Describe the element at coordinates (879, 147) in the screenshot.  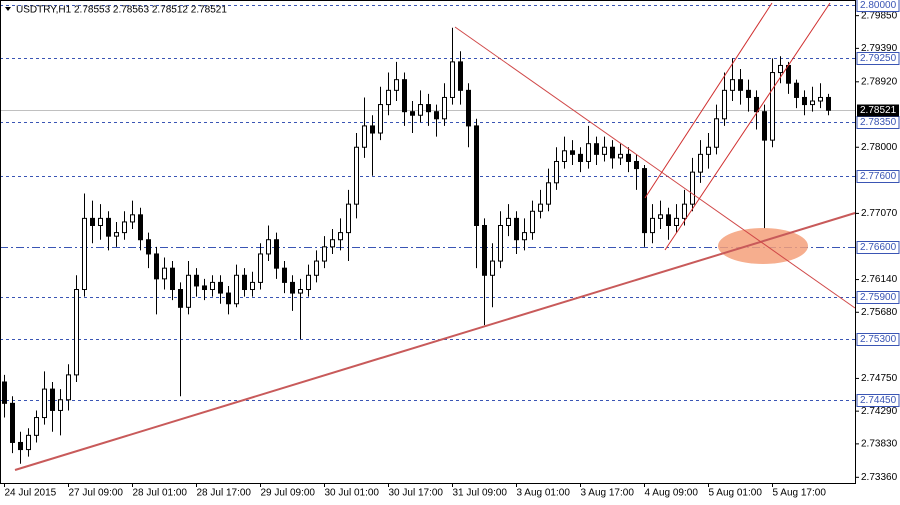
I see `y-tick-label: 2.78000` at that location.